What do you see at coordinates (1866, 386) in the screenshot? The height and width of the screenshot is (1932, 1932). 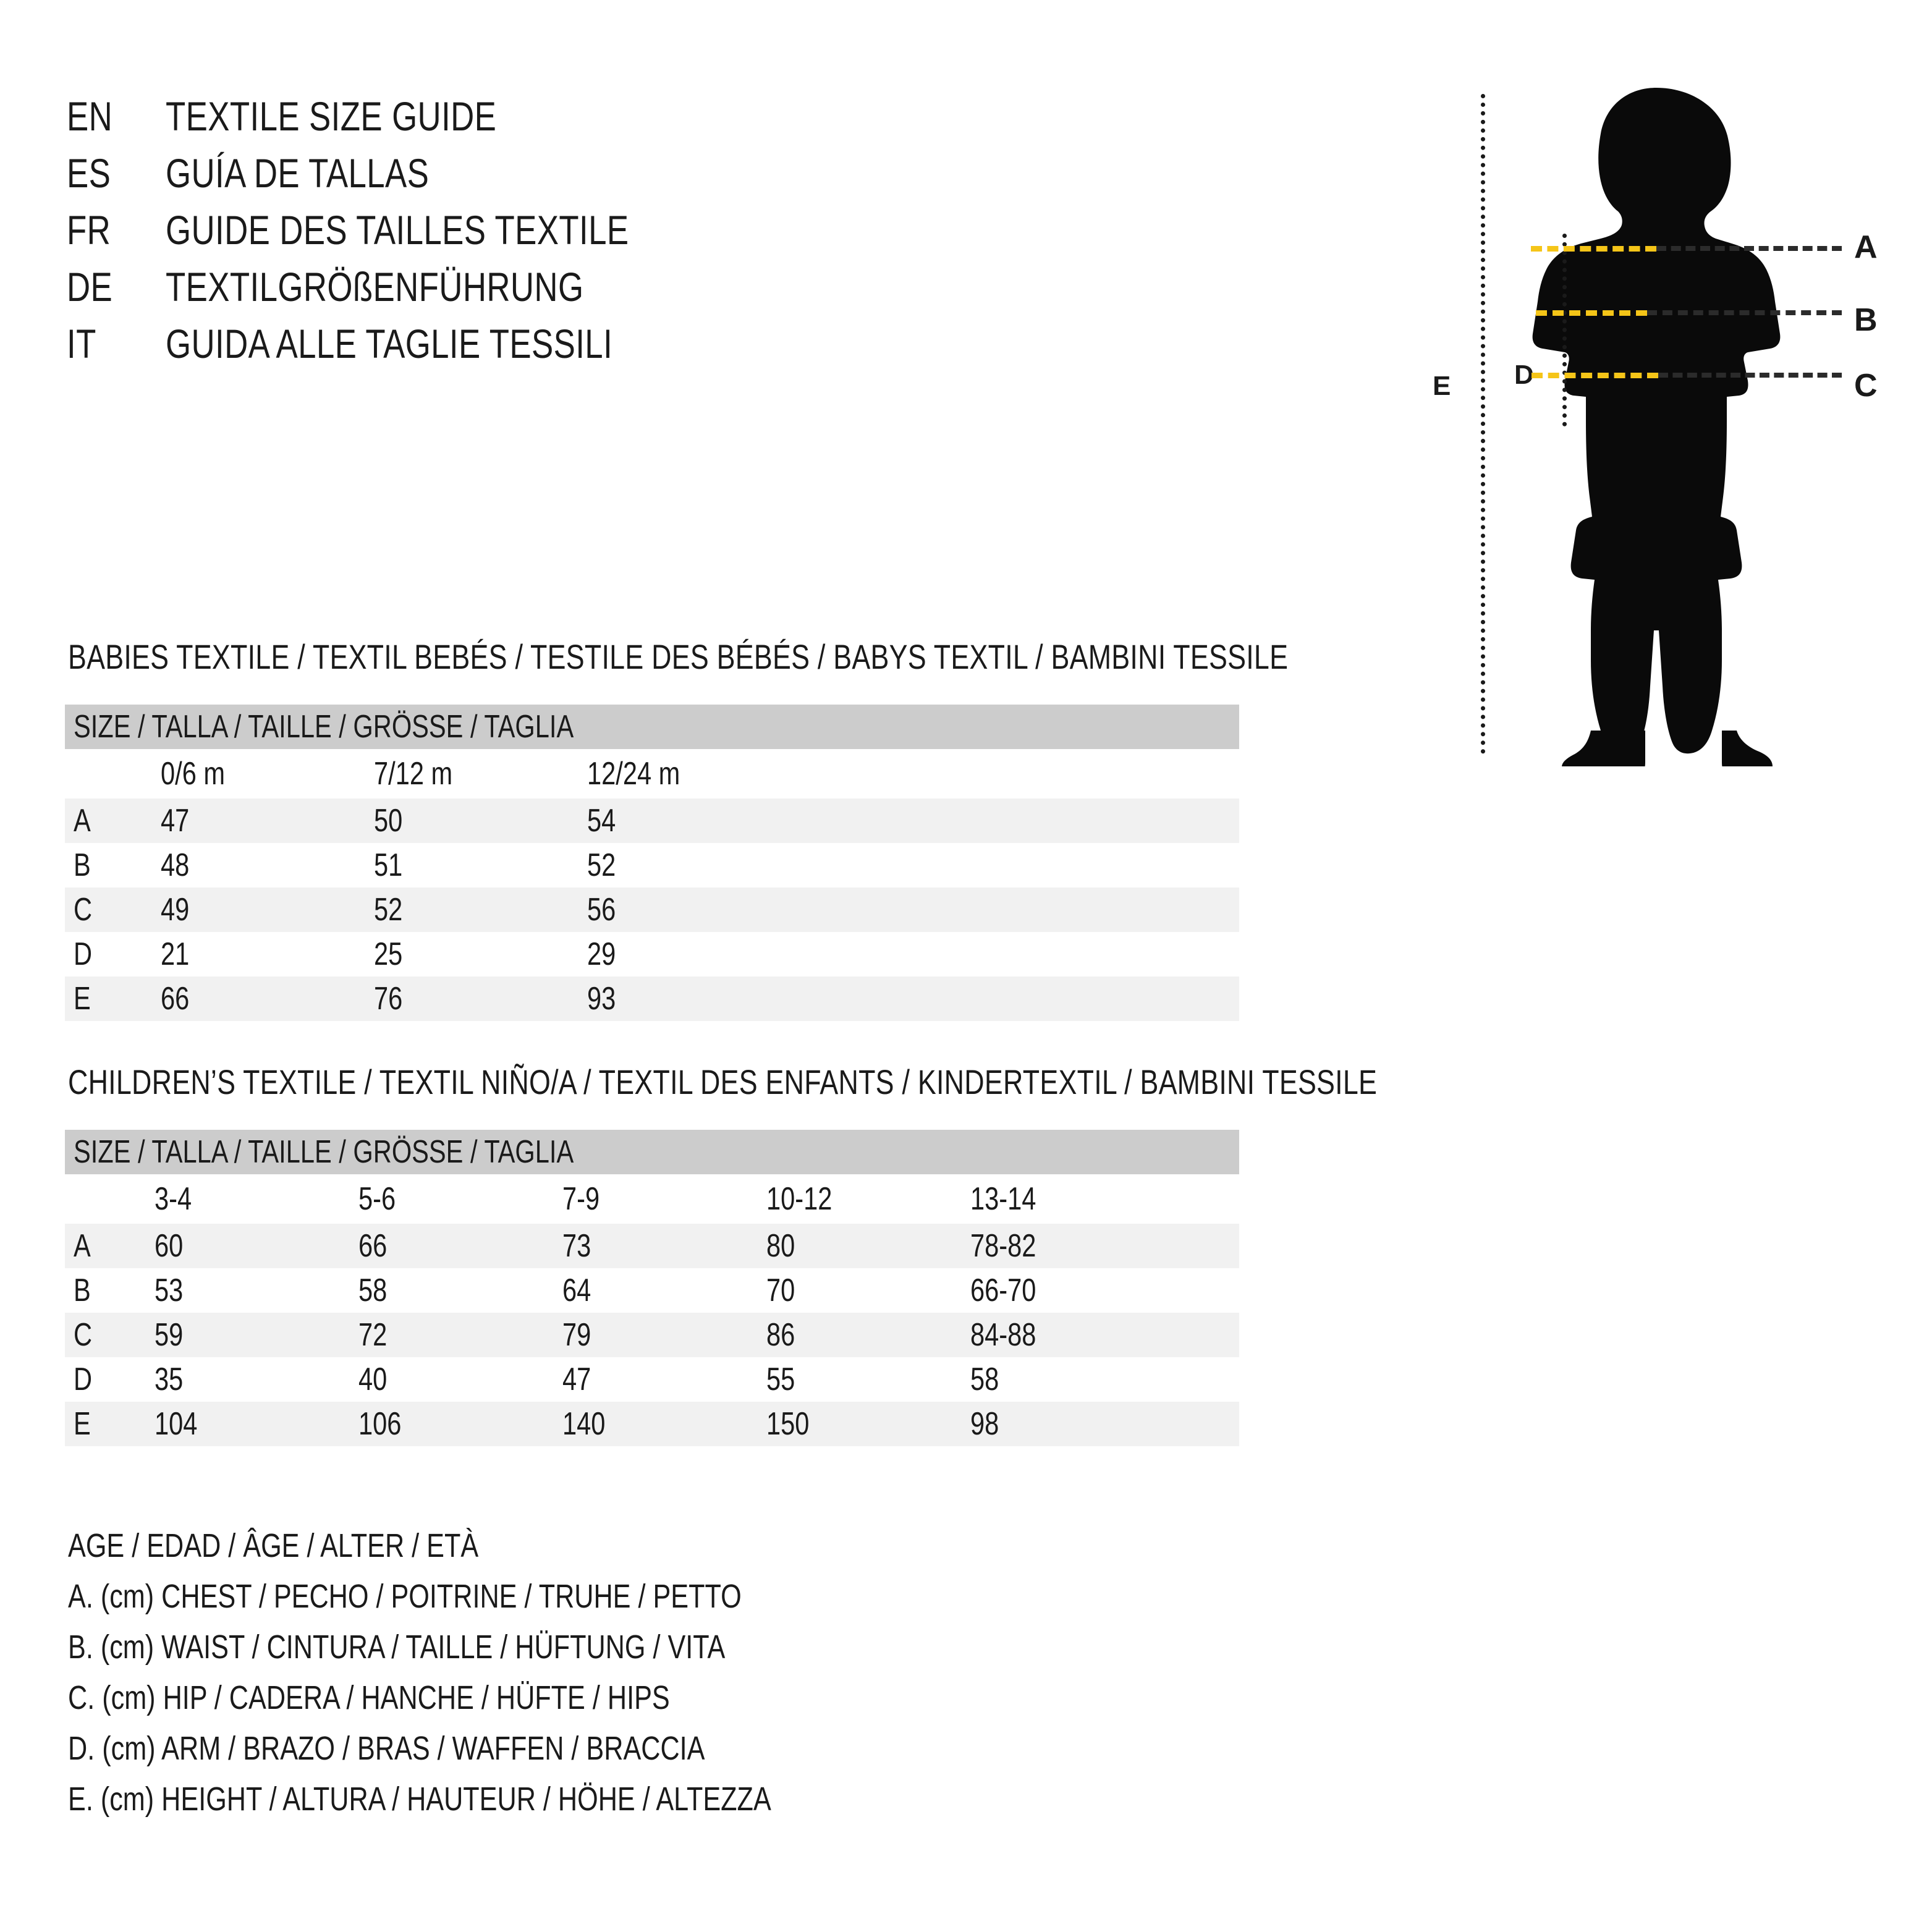 I see `figure-label-c: C` at bounding box center [1866, 386].